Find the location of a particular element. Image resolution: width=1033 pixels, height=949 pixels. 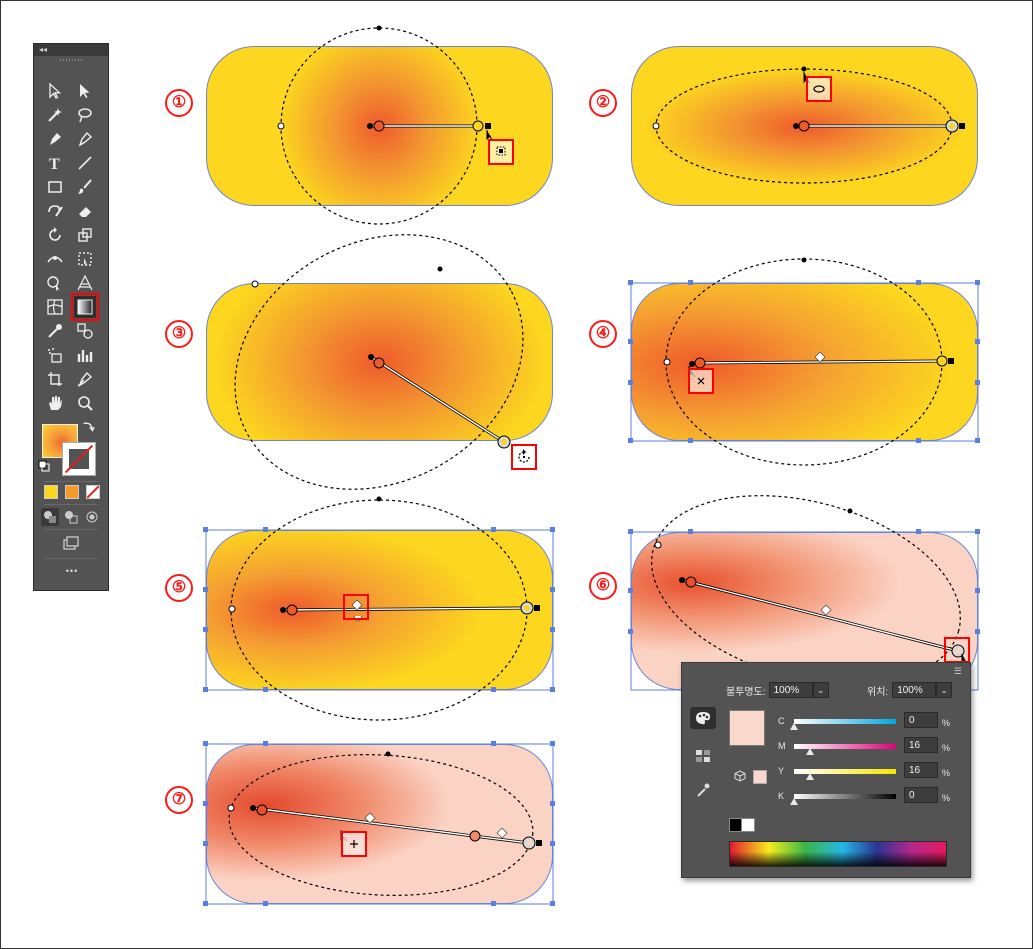

white-chip is located at coordinates (748, 825).